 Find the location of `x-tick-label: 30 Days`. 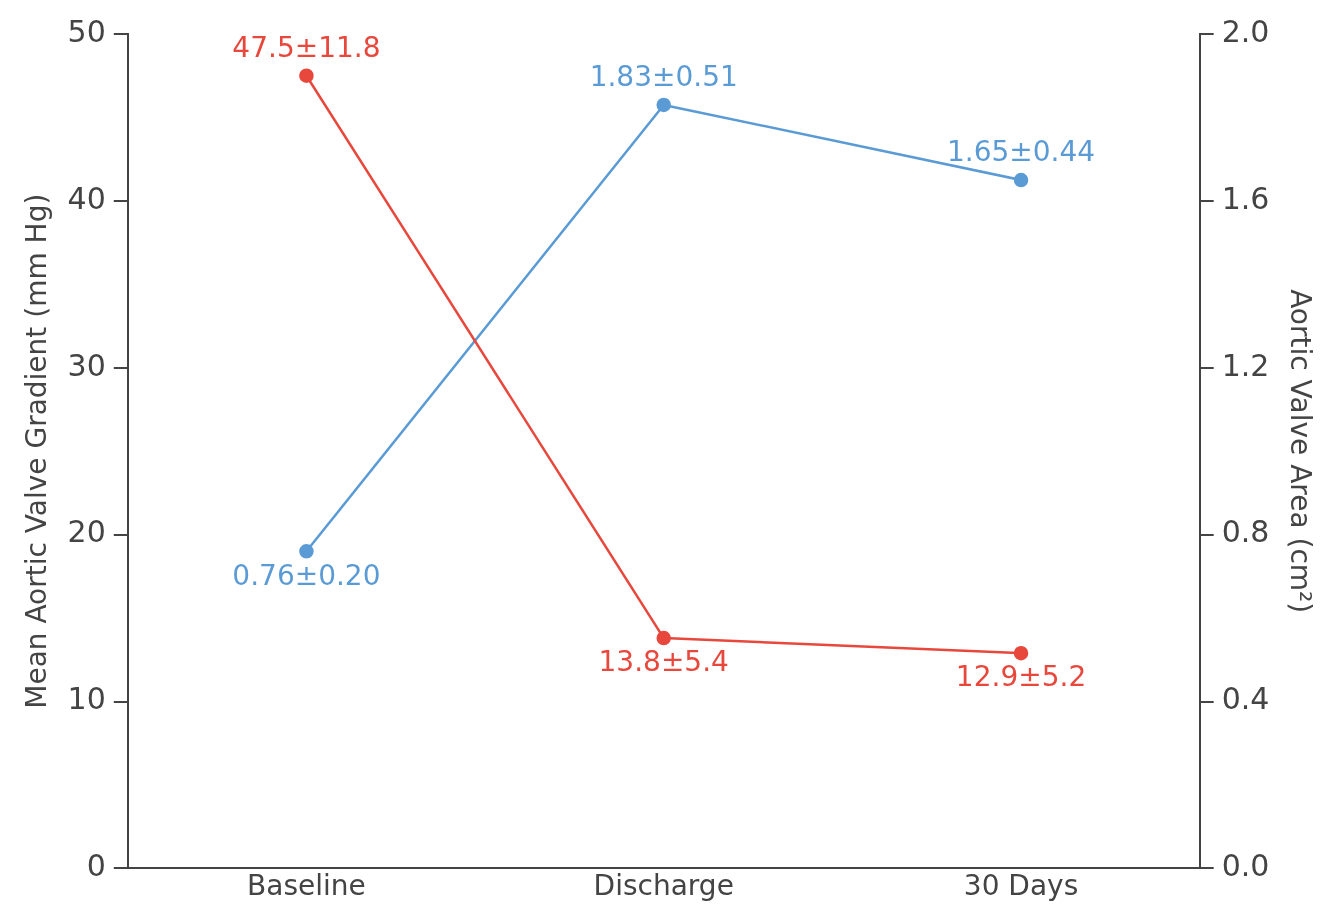

x-tick-label: 30 Days is located at coordinates (1021, 886).